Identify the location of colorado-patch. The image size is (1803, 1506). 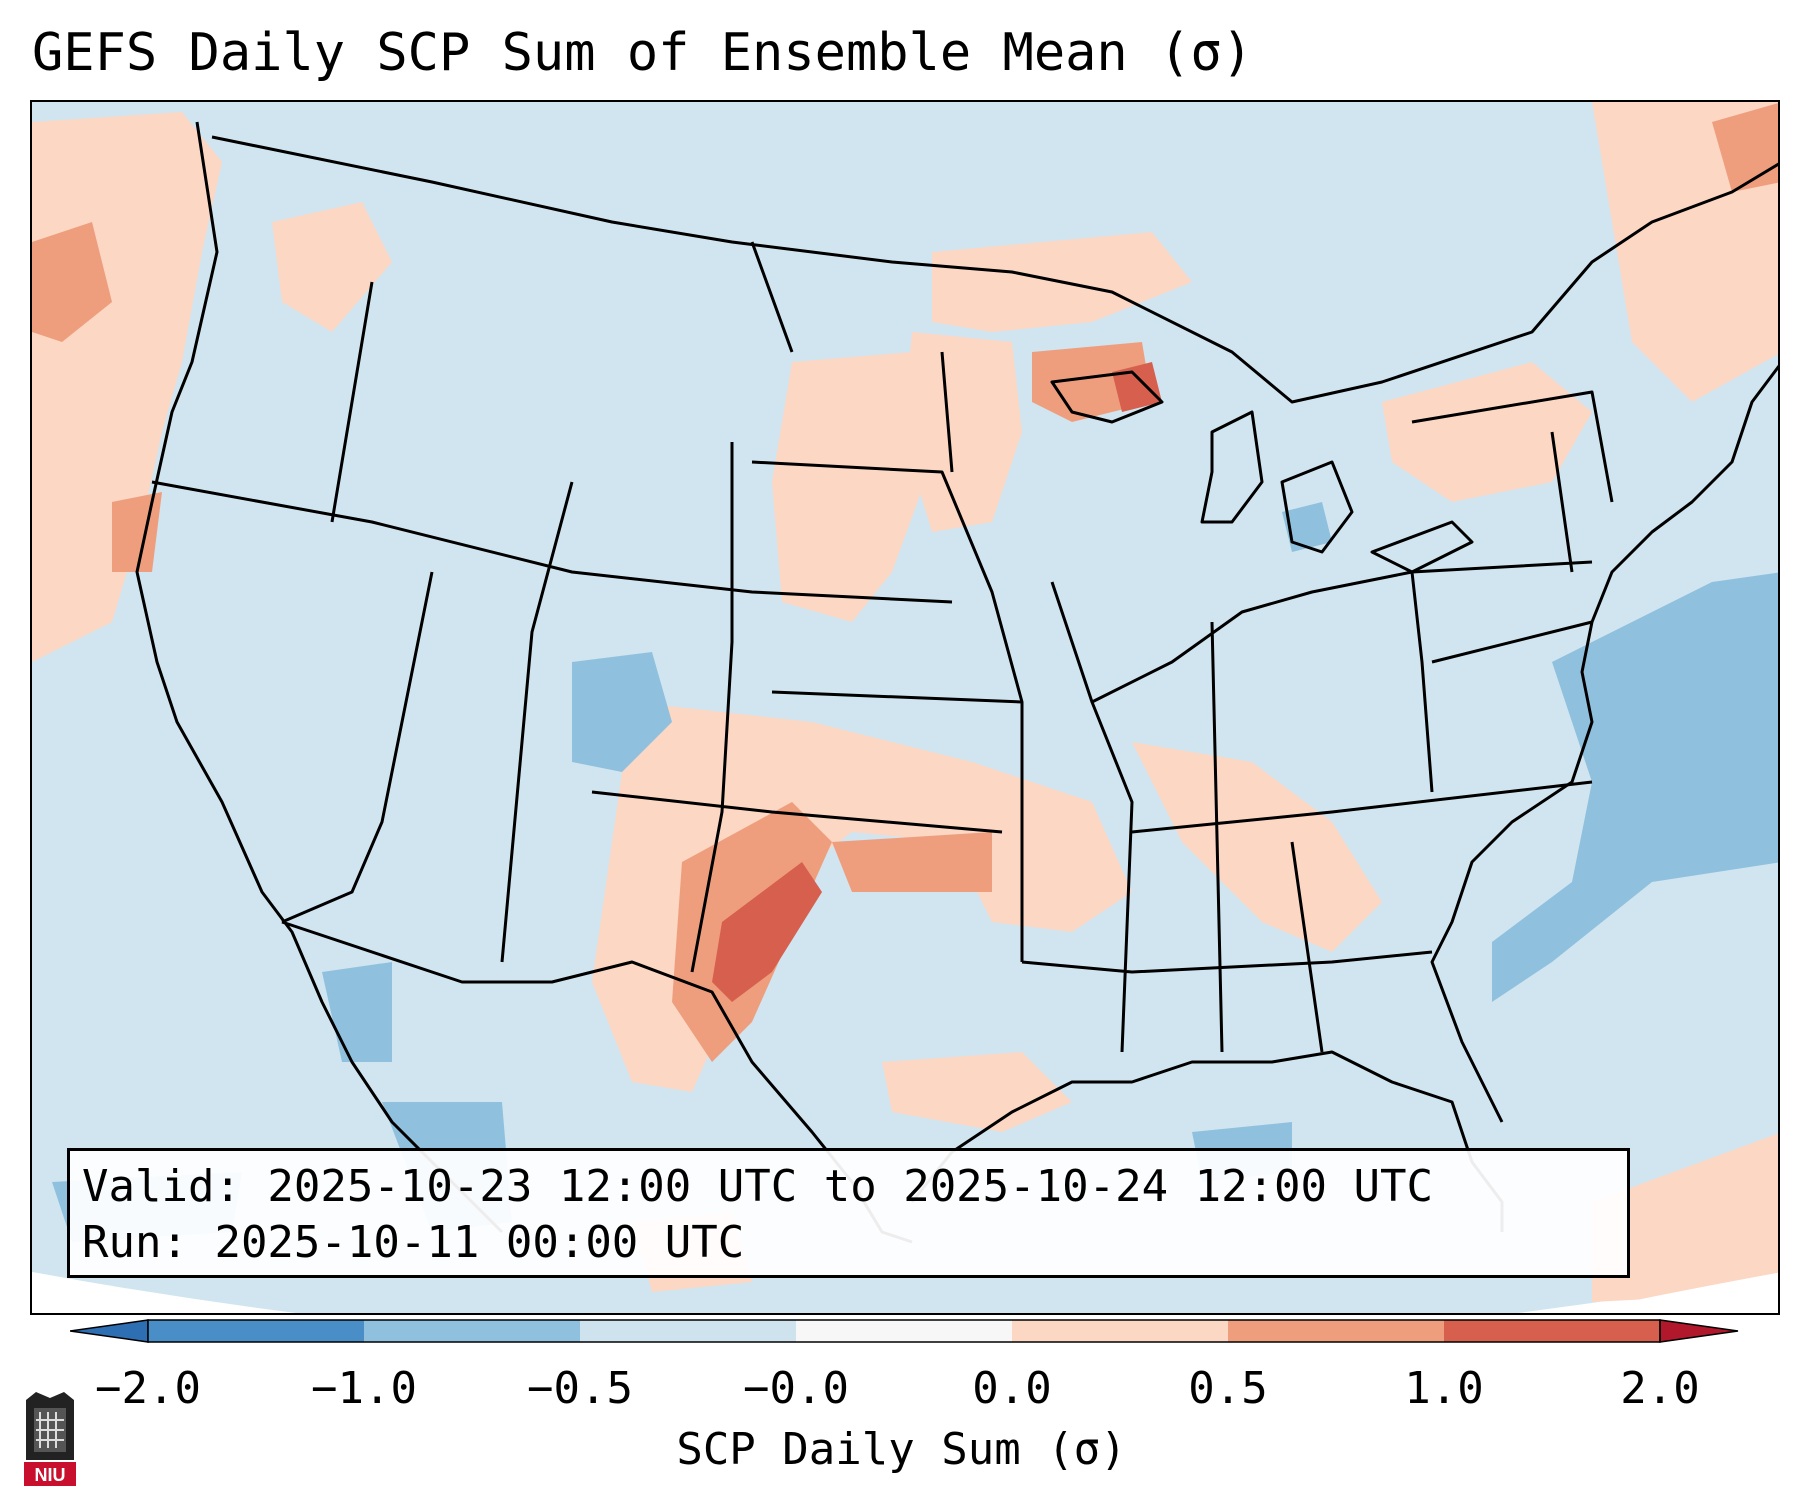
(622, 712).